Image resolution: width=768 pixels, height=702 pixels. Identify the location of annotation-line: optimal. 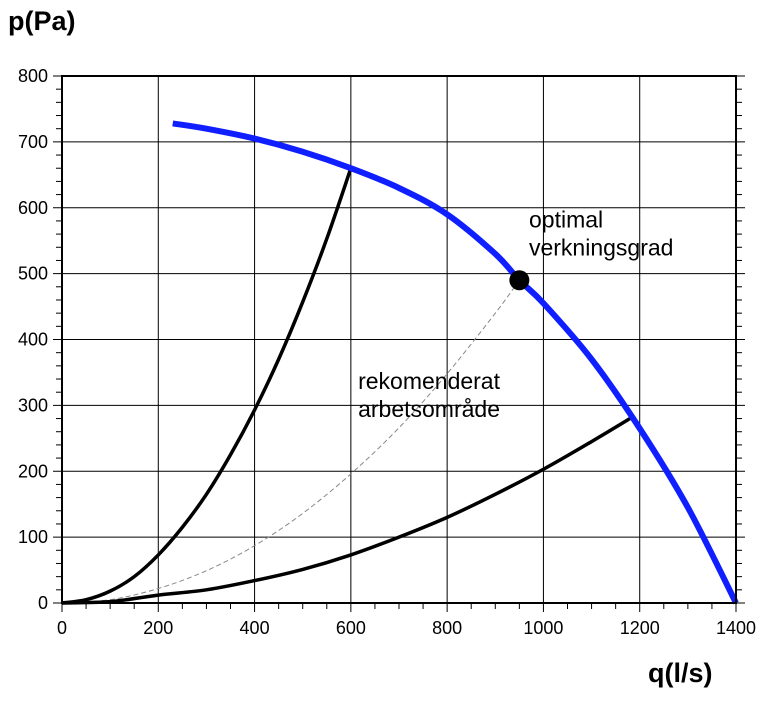
(566, 220).